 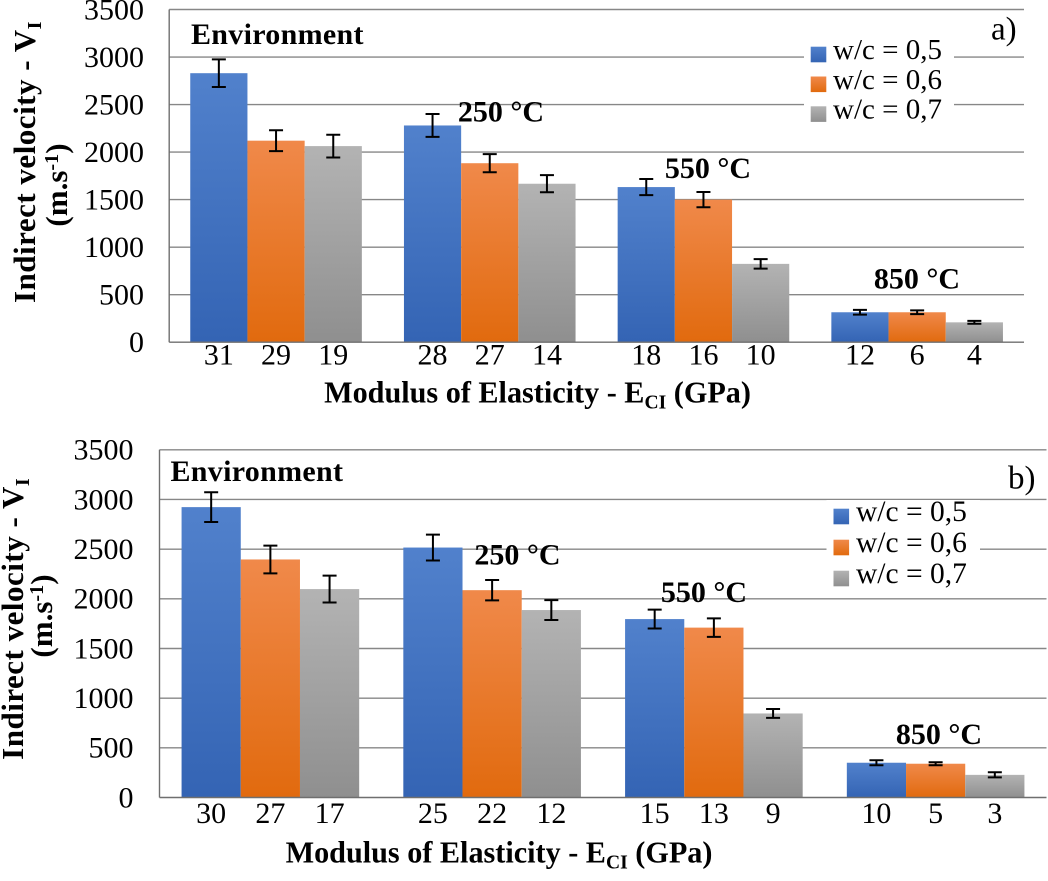 What do you see at coordinates (433, 813) in the screenshot?
I see `svg-text: 25` at bounding box center [433, 813].